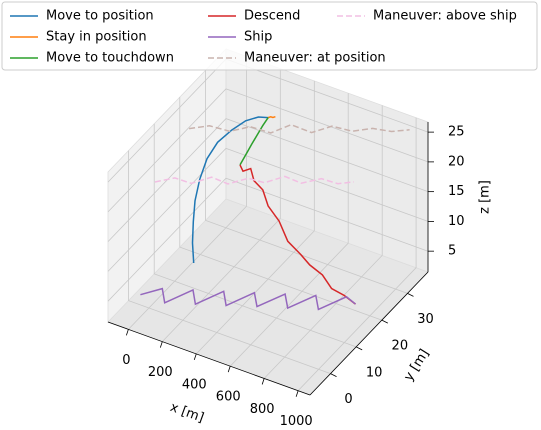 The height and width of the screenshot is (430, 541). I want to click on y-axis, so click(369, 333).